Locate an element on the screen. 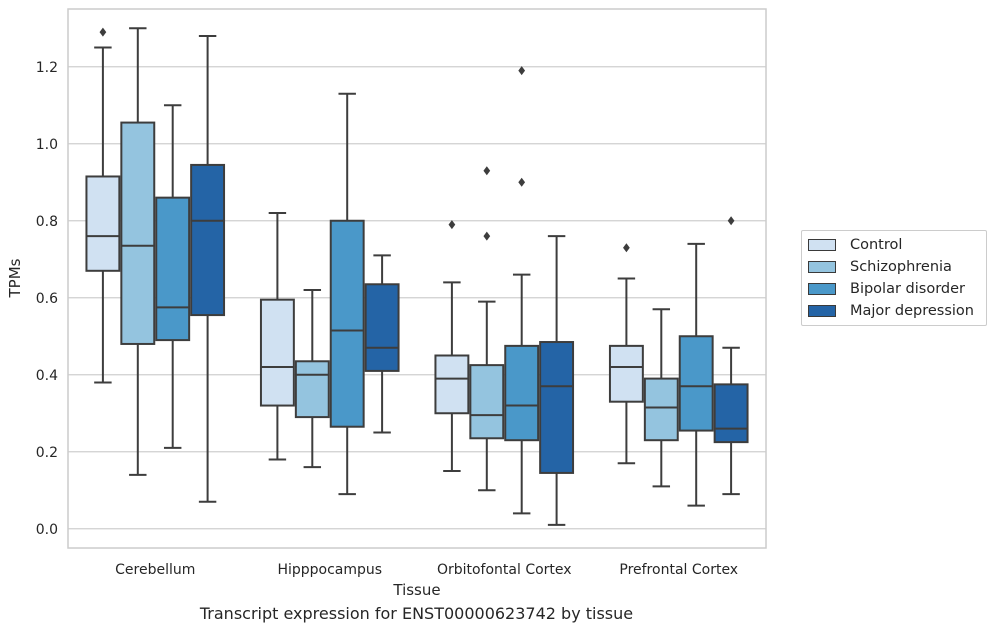 Image resolution: width=997 pixels, height=634 pixels. legend-item-bipolar-disorder: Bipolar disorder is located at coordinates (886, 289).